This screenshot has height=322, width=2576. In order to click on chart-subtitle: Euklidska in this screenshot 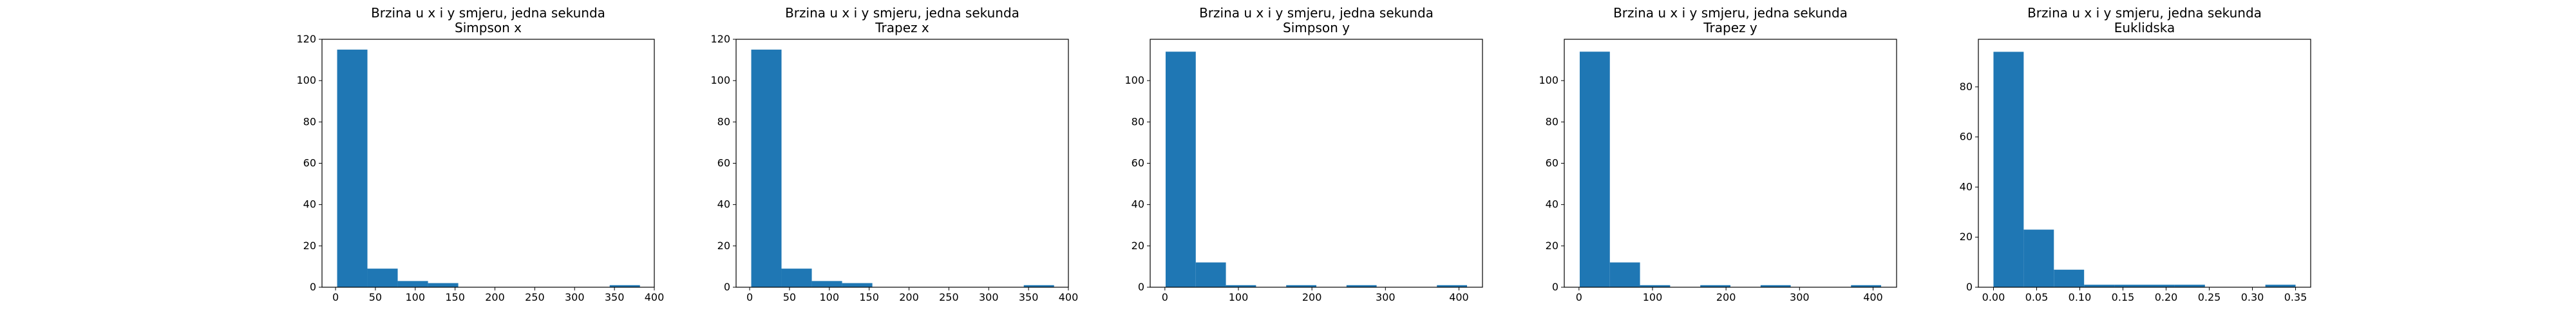, I will do `click(2144, 28)`.